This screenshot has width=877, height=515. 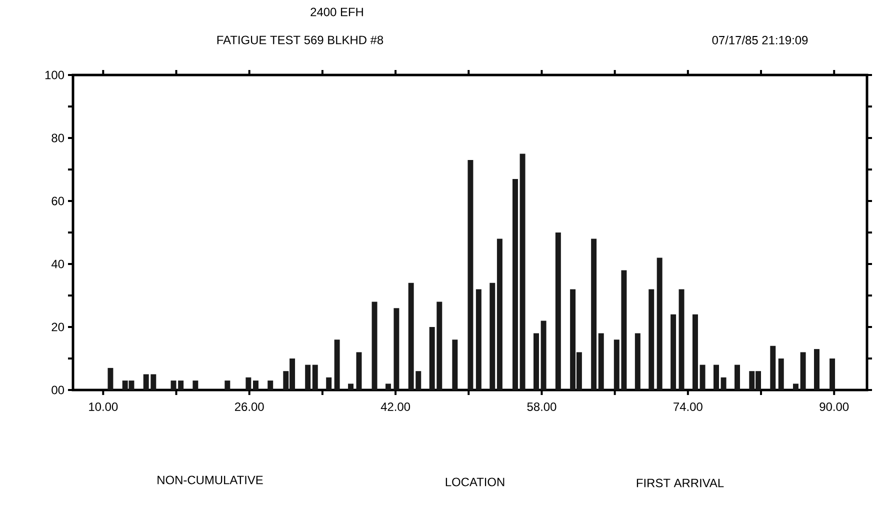 I want to click on x-tick-label: 42.00, so click(x=395, y=406).